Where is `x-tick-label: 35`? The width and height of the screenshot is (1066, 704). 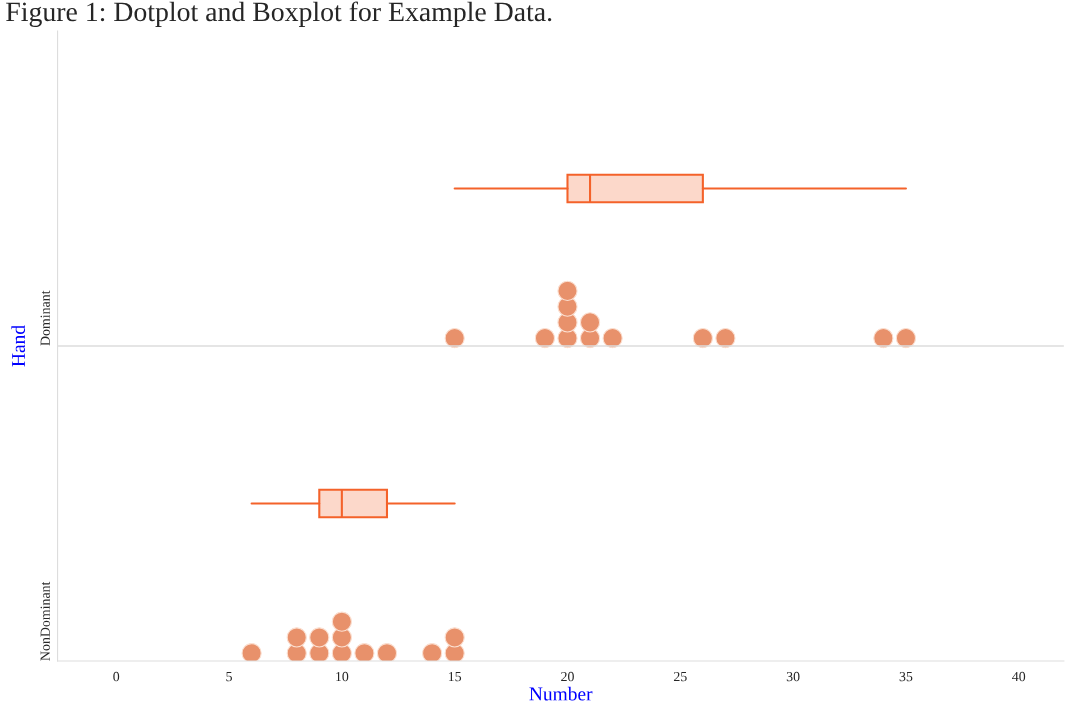
x-tick-label: 35 is located at coordinates (906, 676).